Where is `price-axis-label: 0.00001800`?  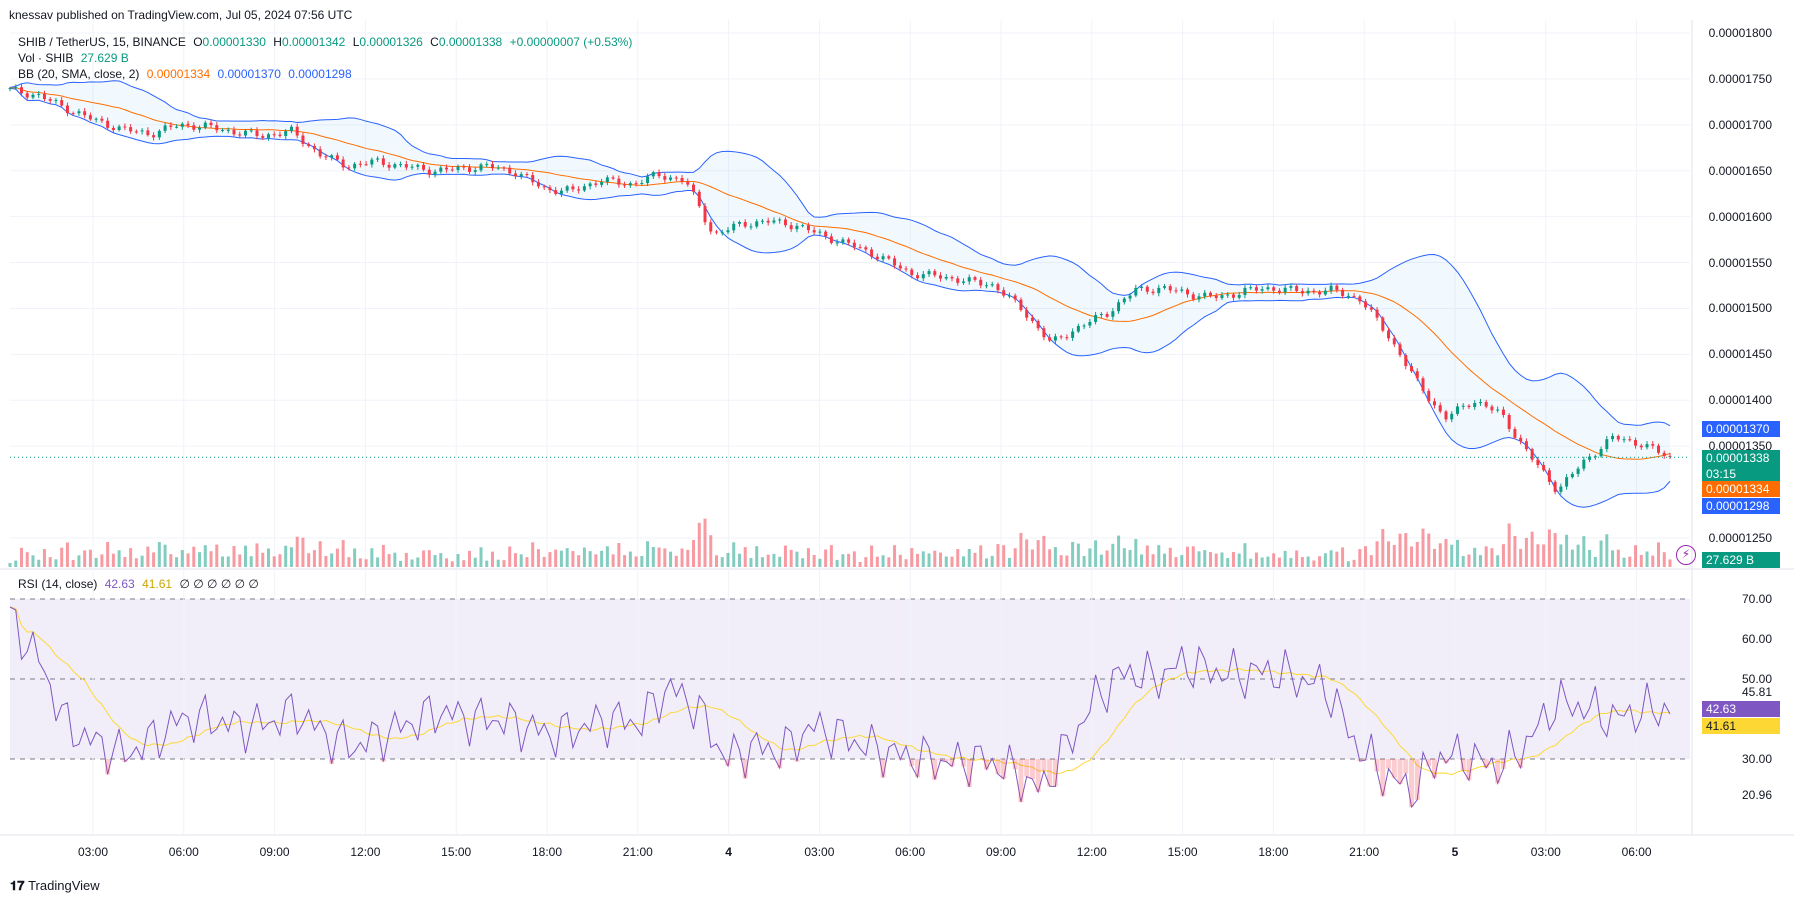
price-axis-label: 0.00001800 is located at coordinates (1740, 33).